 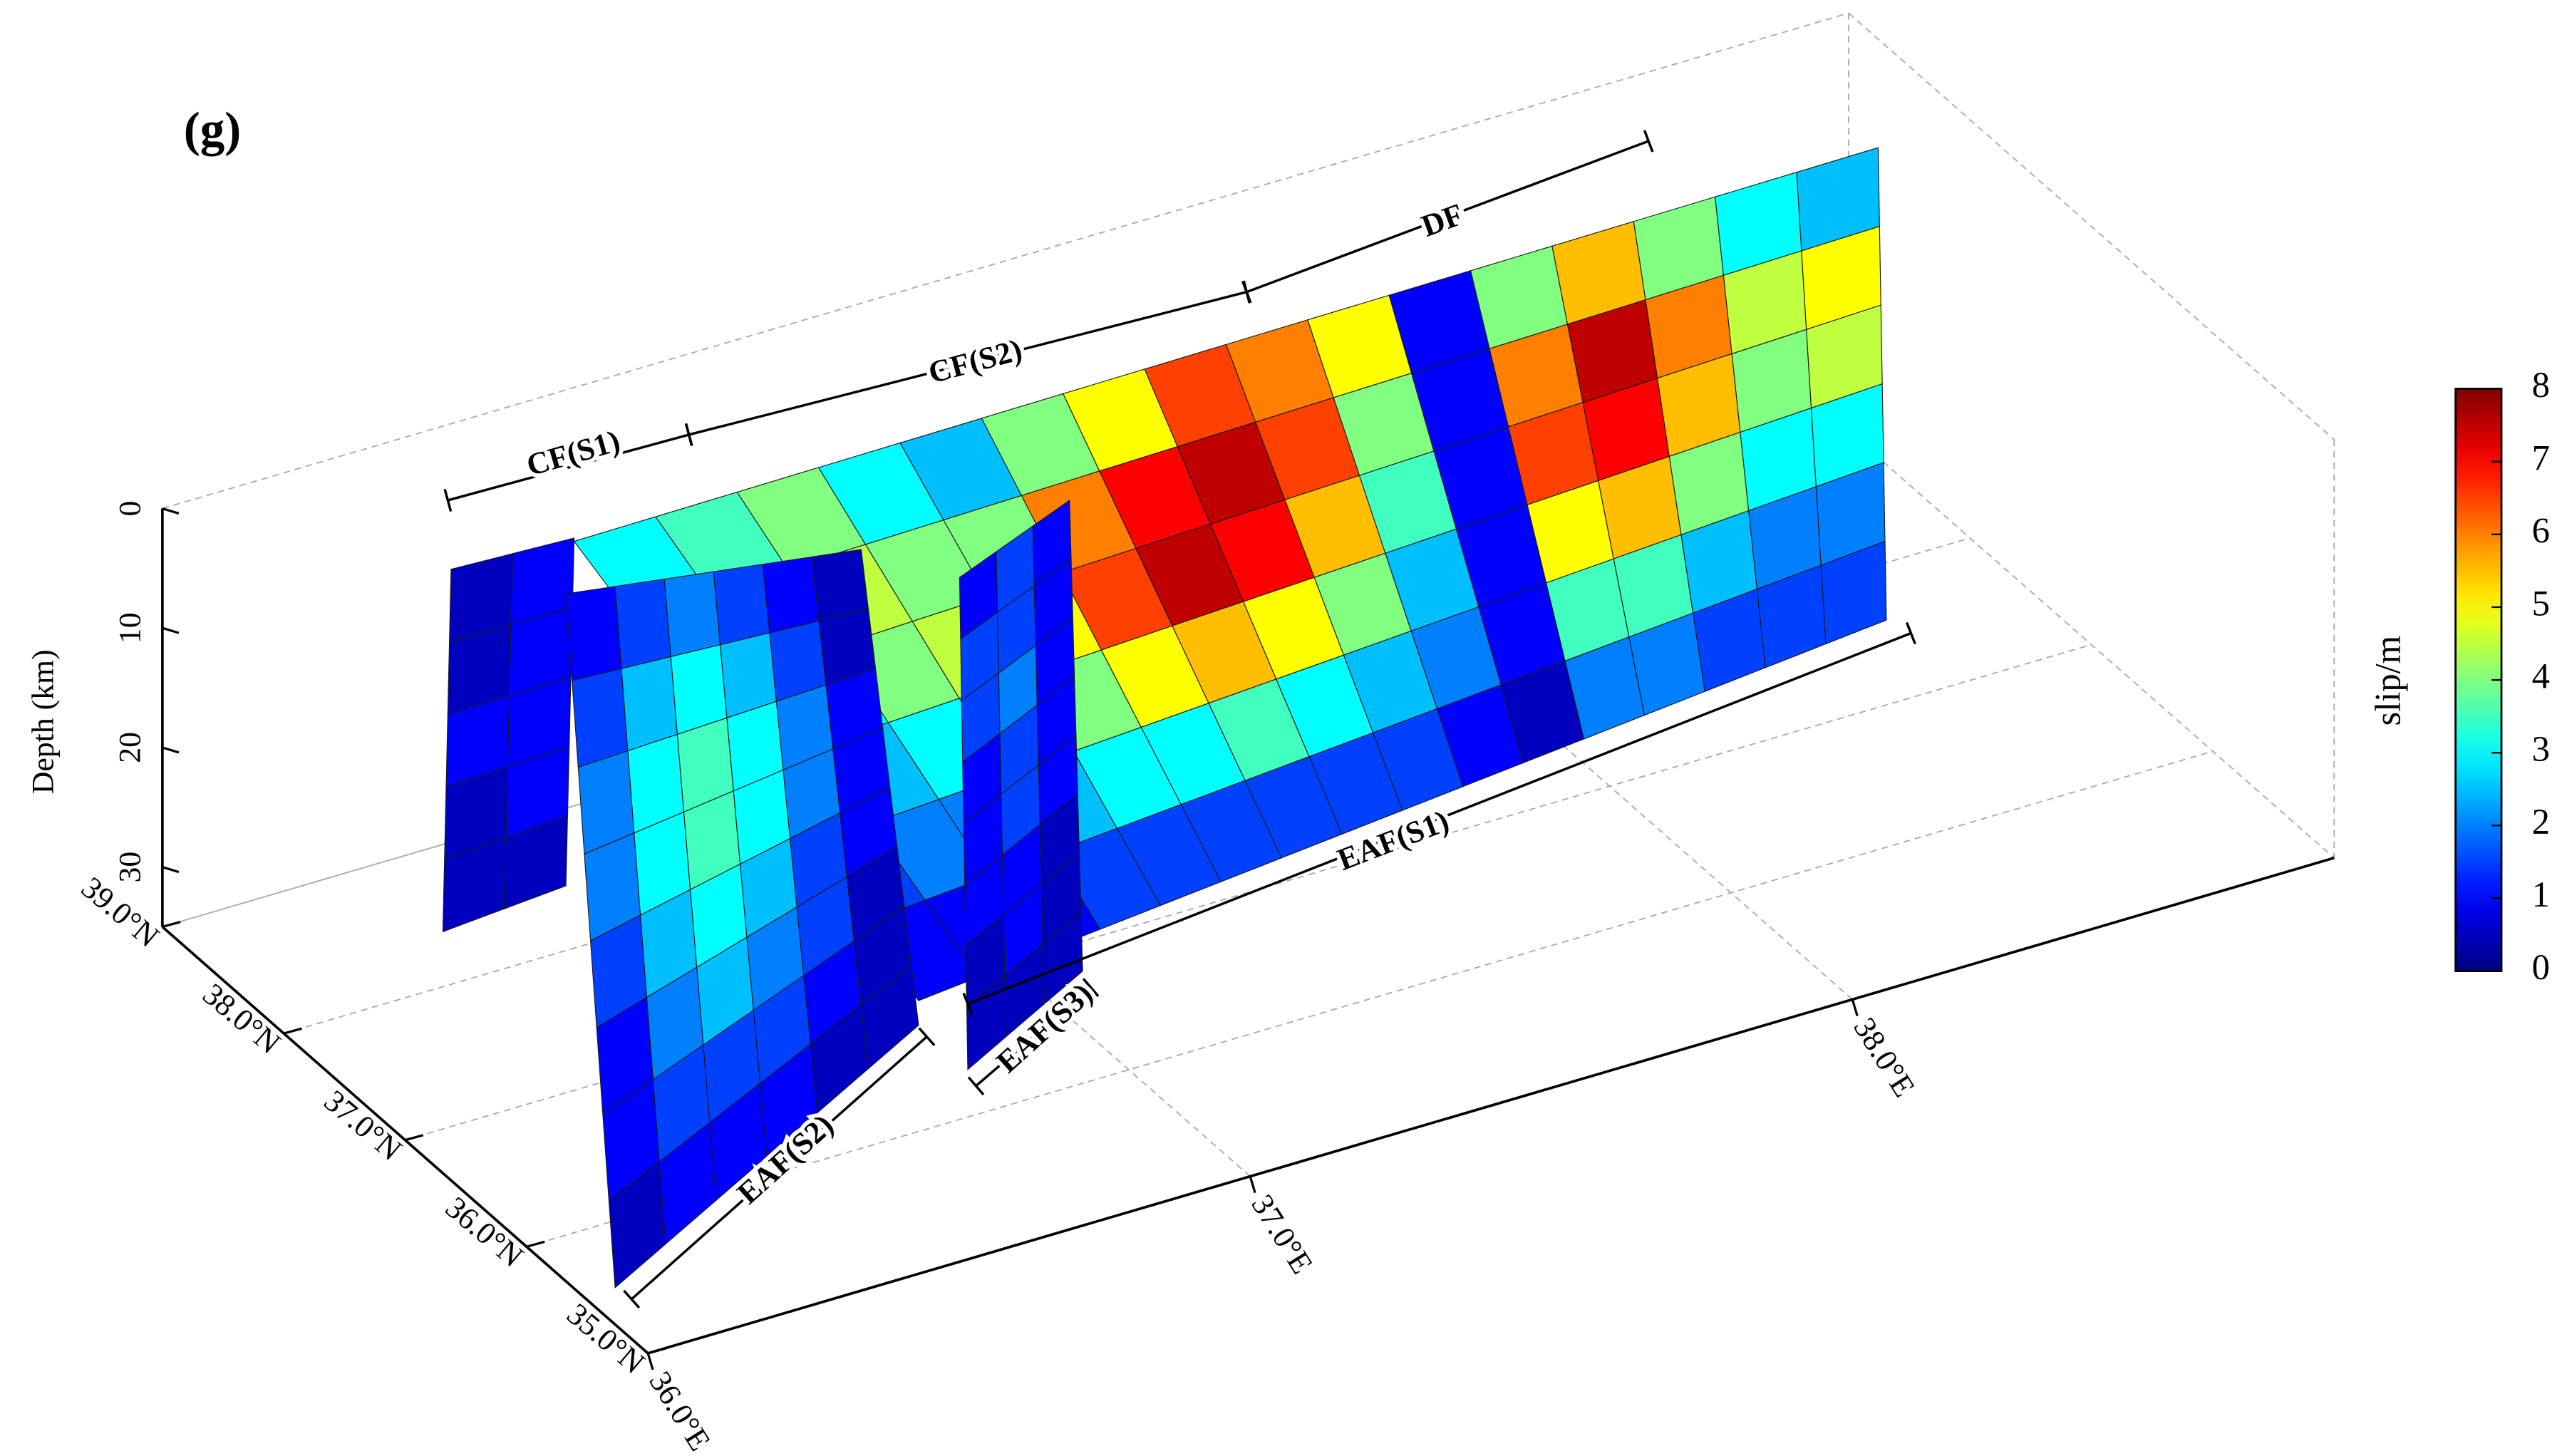 What do you see at coordinates (1442, 220) in the screenshot?
I see `fault-label: DF` at bounding box center [1442, 220].